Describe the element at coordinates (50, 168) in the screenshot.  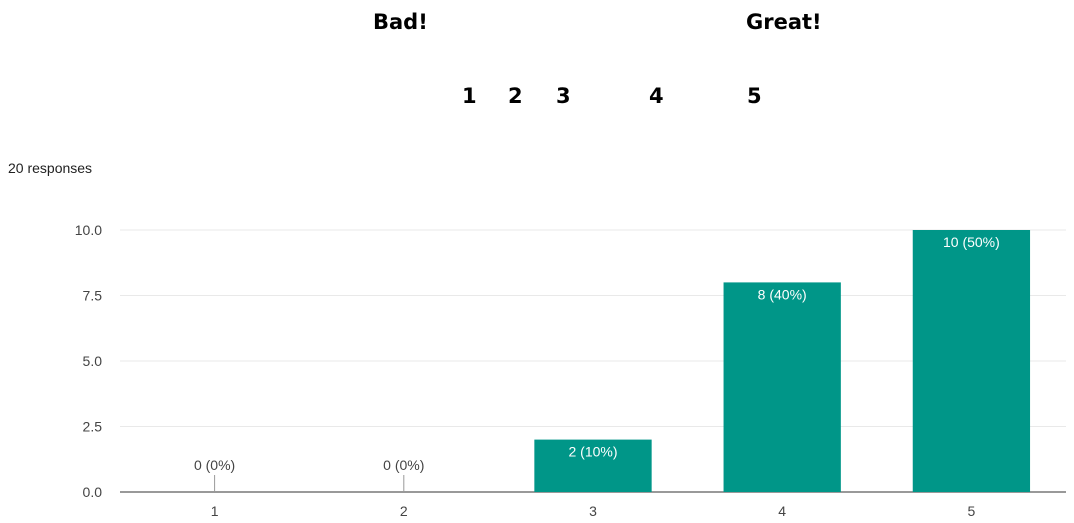
I see `responses-count: 20 responses` at that location.